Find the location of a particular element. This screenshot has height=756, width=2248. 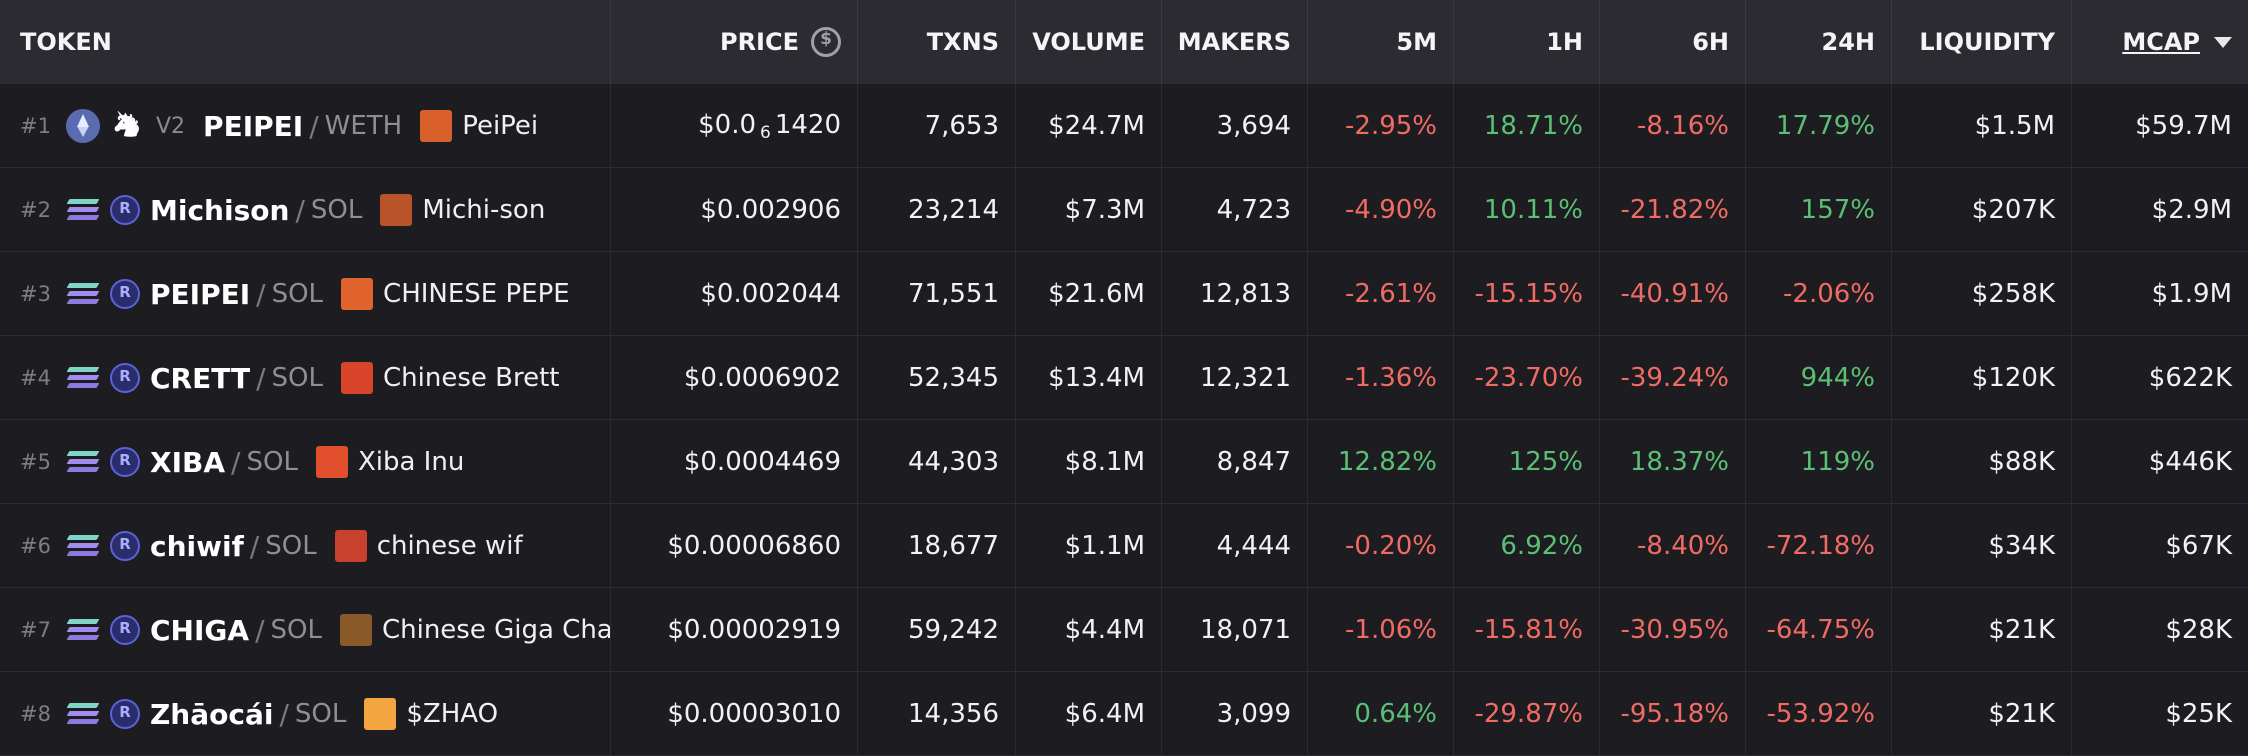

makers-cell: 4,723 is located at coordinates (1235, 210).